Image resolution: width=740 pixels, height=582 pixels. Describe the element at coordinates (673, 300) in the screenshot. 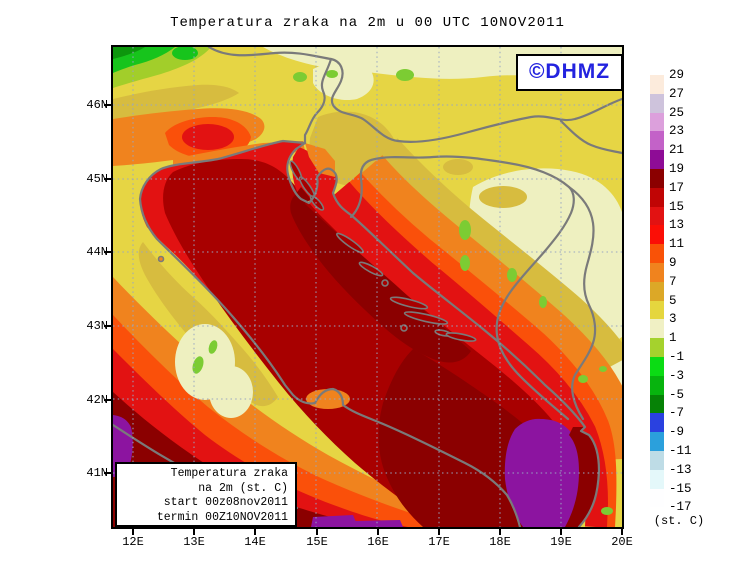

I see `colorbar-level-label: 5` at that location.